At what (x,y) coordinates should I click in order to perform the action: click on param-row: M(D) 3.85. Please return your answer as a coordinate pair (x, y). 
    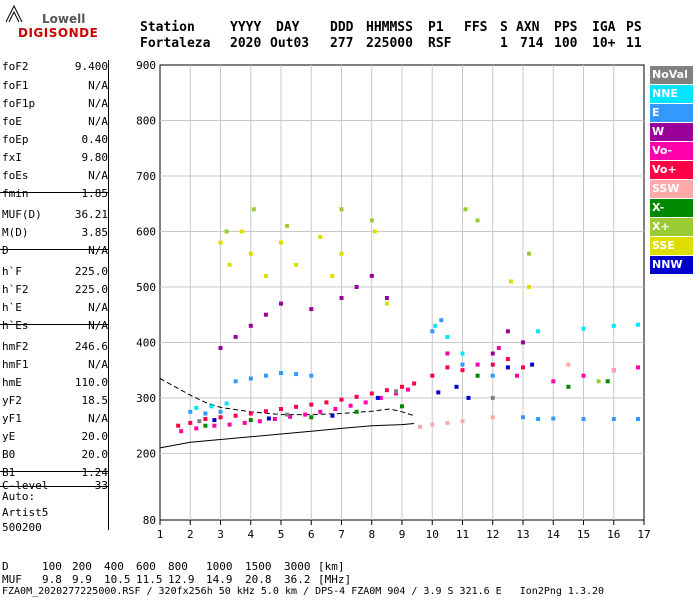
    Looking at the image, I should click on (55, 232).